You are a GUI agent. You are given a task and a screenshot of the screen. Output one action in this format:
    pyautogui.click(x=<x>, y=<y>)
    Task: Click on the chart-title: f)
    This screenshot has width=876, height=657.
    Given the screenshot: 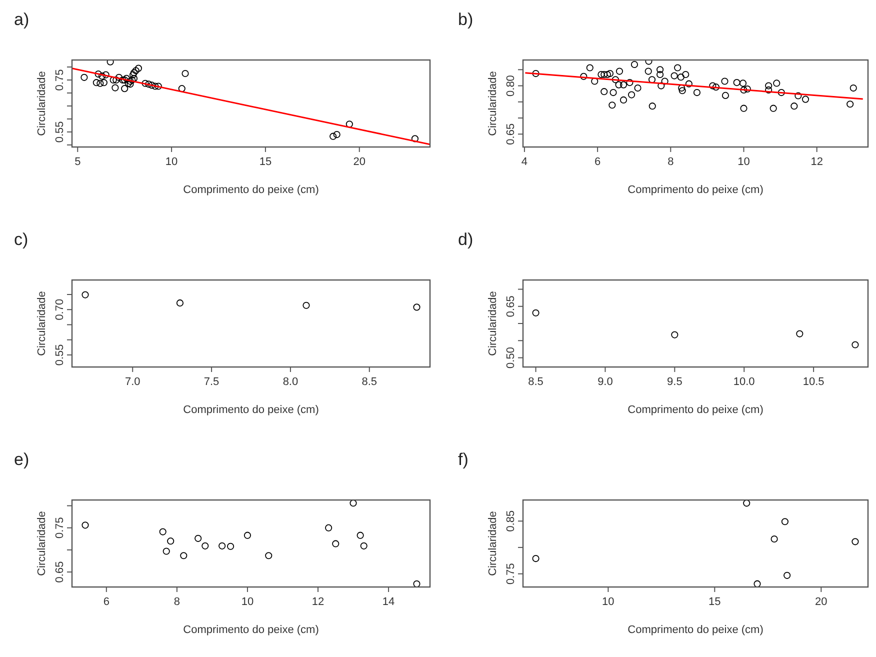 What is the action you would take?
    pyautogui.click(x=463, y=459)
    